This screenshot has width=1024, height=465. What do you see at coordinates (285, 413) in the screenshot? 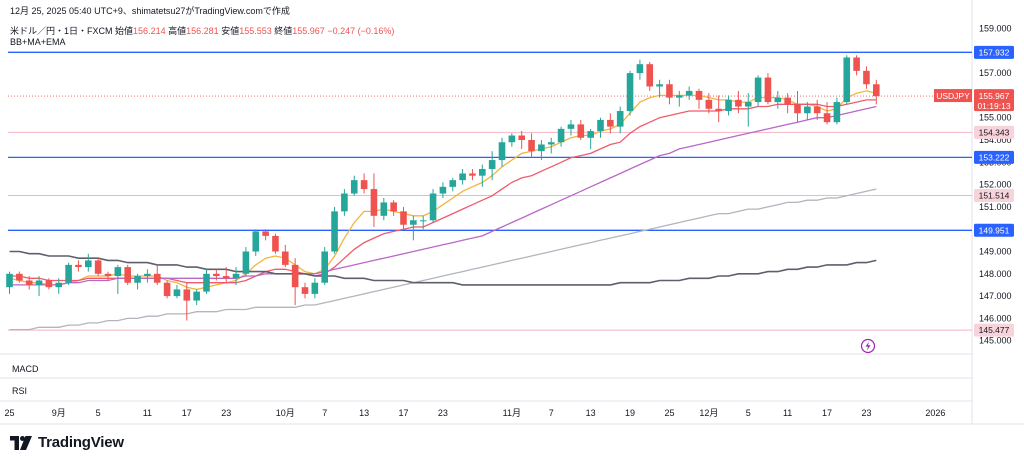
I see `time-tick-label: 10月` at bounding box center [285, 413].